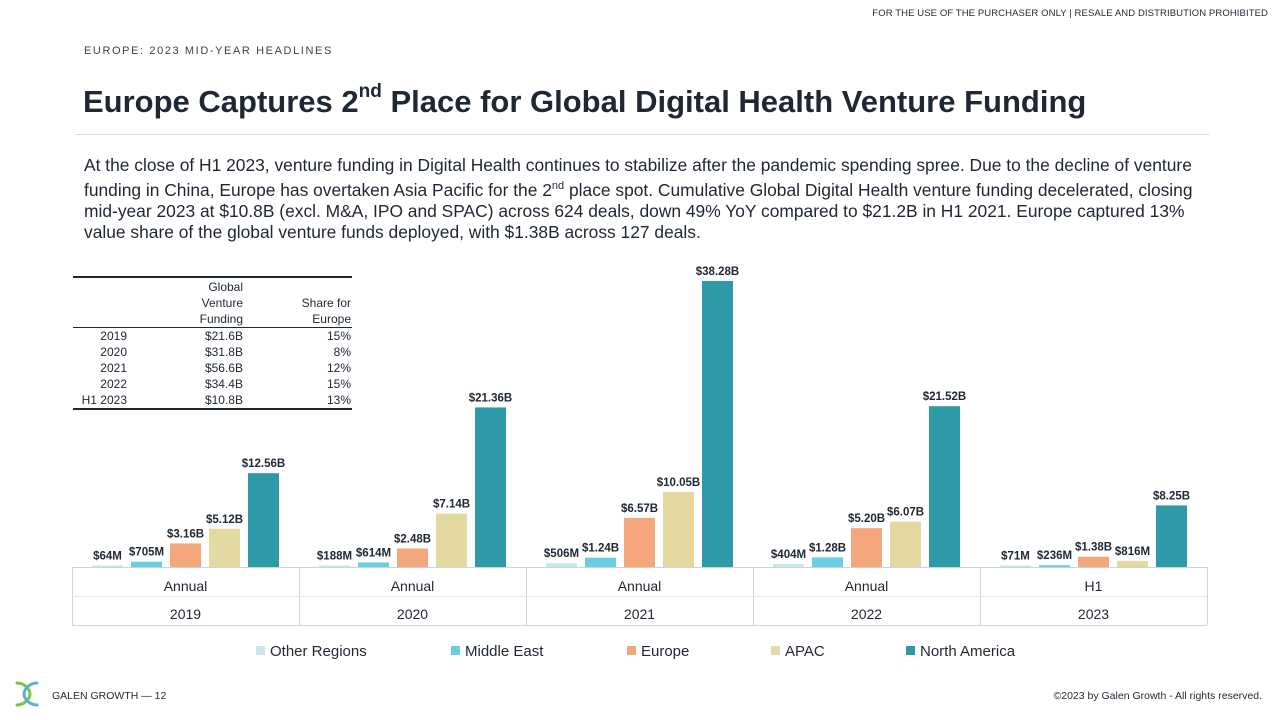  I want to click on table-header-row: Global Venture Funding Share for Europe, so click(212, 302).